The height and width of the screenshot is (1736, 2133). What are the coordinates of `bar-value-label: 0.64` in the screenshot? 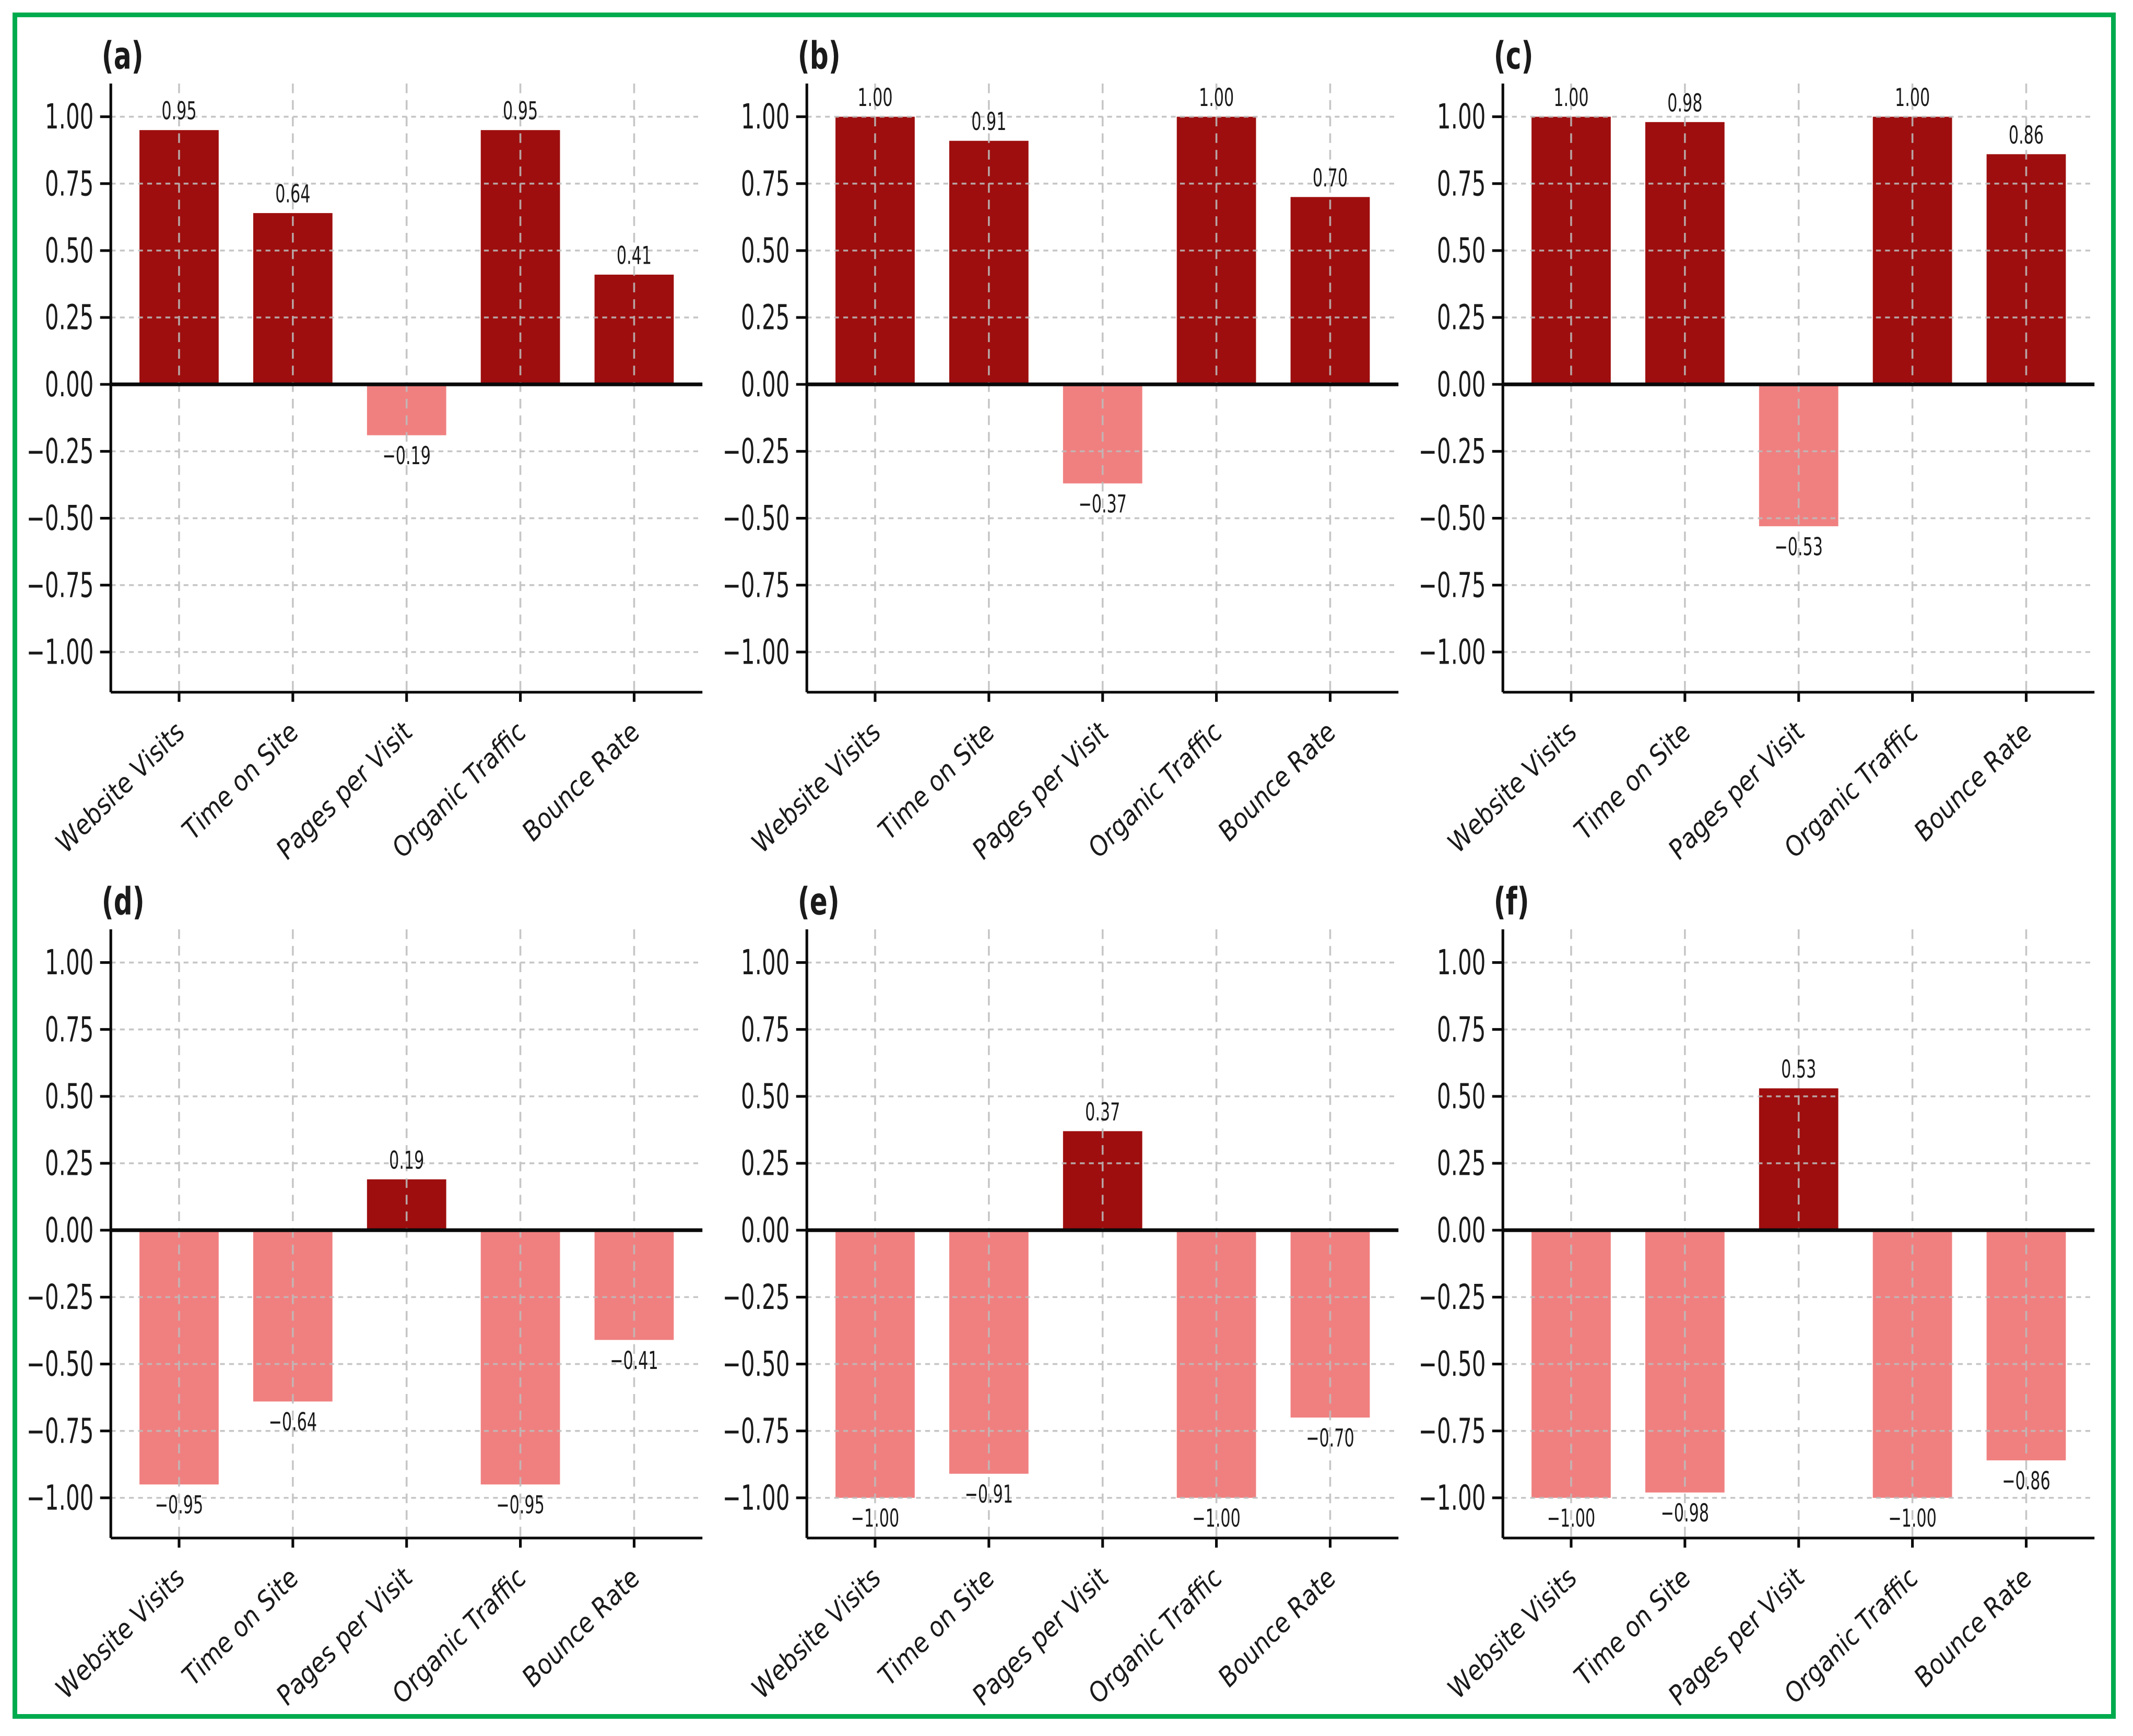 It's located at (292, 194).